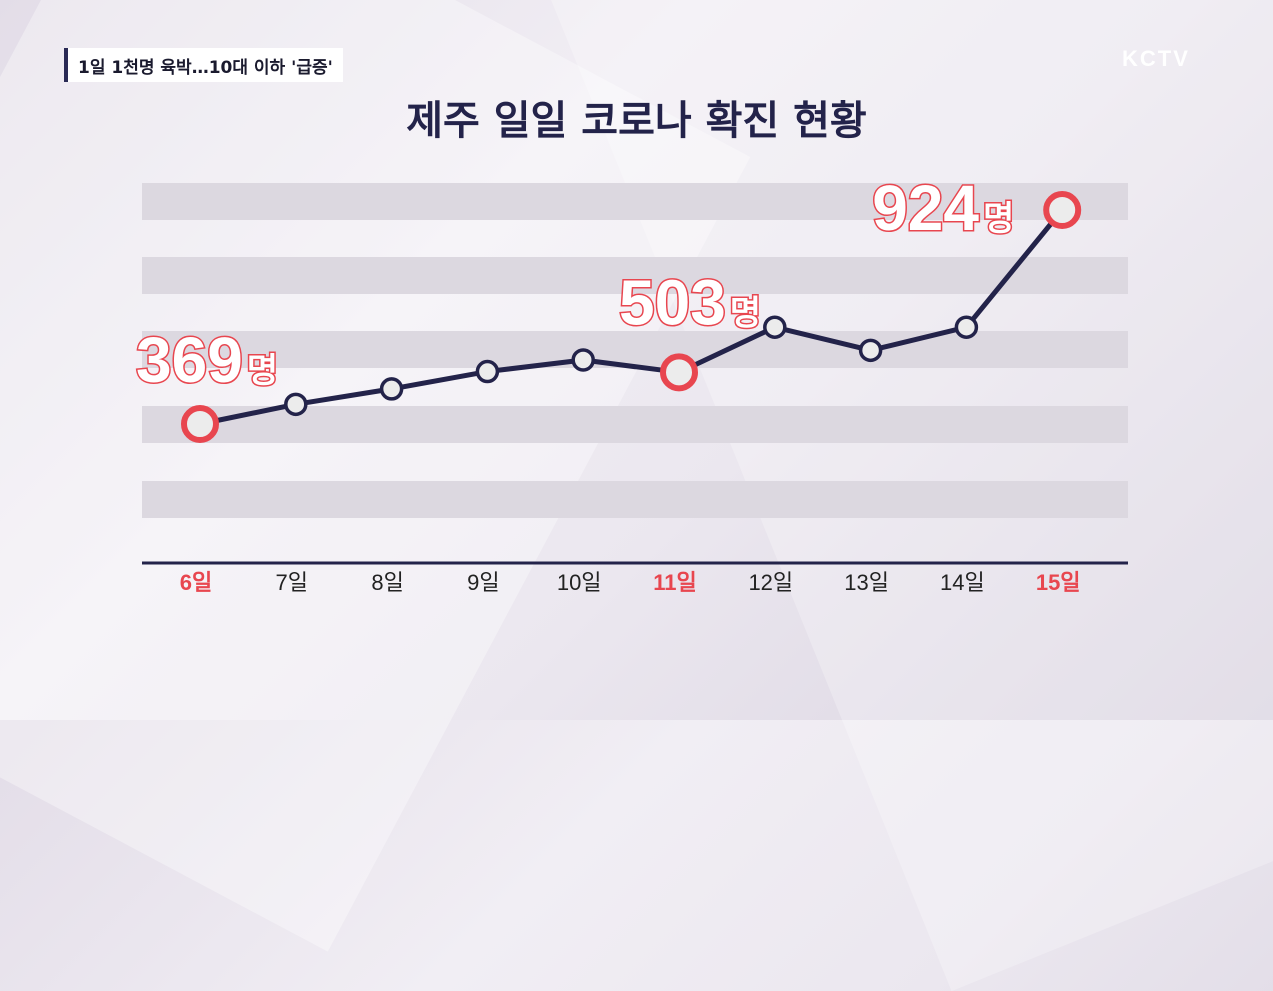 This screenshot has height=991, width=1273. Describe the element at coordinates (630, 582) in the screenshot. I see `x-tick-labels: 6일 7일 8일 9일 10일 11일 12일 13일 14일 15일` at that location.